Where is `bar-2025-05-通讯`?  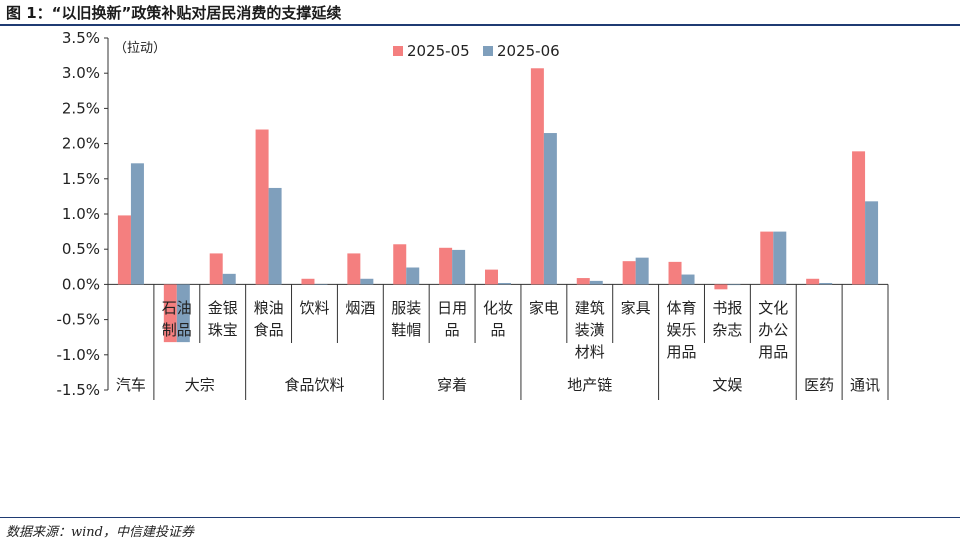 bar-2025-05-通讯 is located at coordinates (859, 218).